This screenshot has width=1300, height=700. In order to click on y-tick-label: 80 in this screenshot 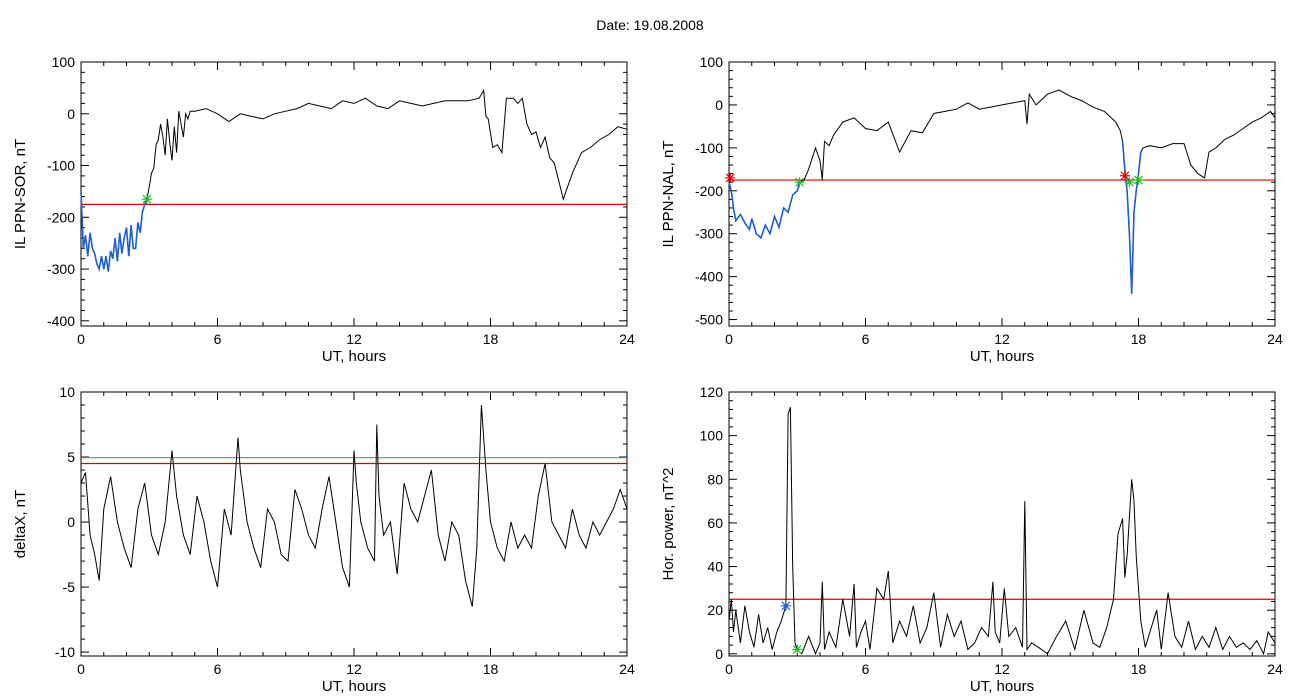, I will do `click(715, 479)`.